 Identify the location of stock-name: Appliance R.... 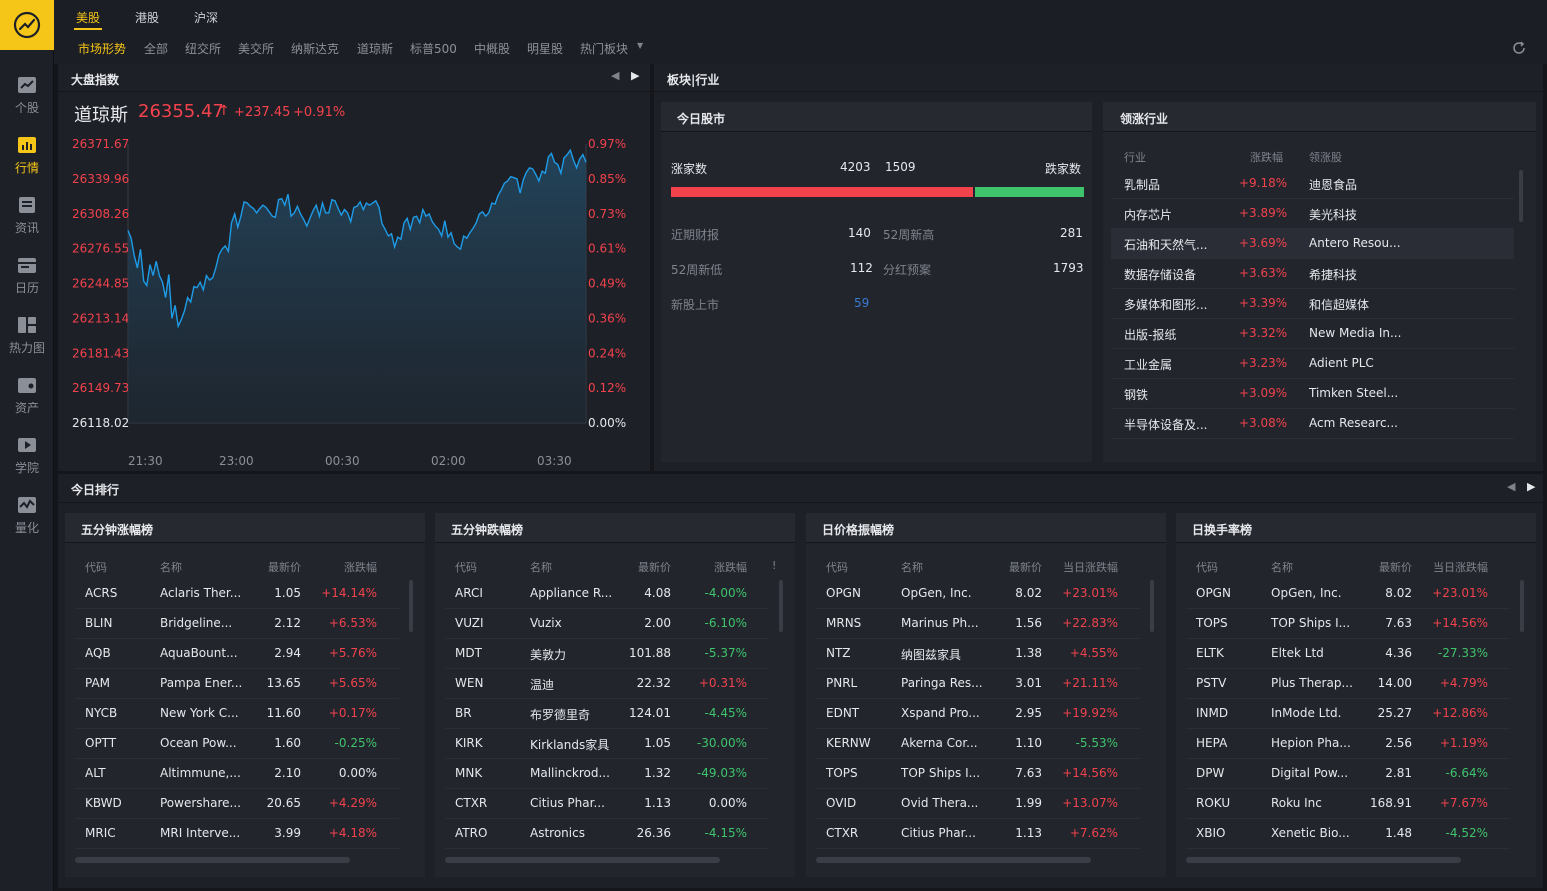
(571, 593).